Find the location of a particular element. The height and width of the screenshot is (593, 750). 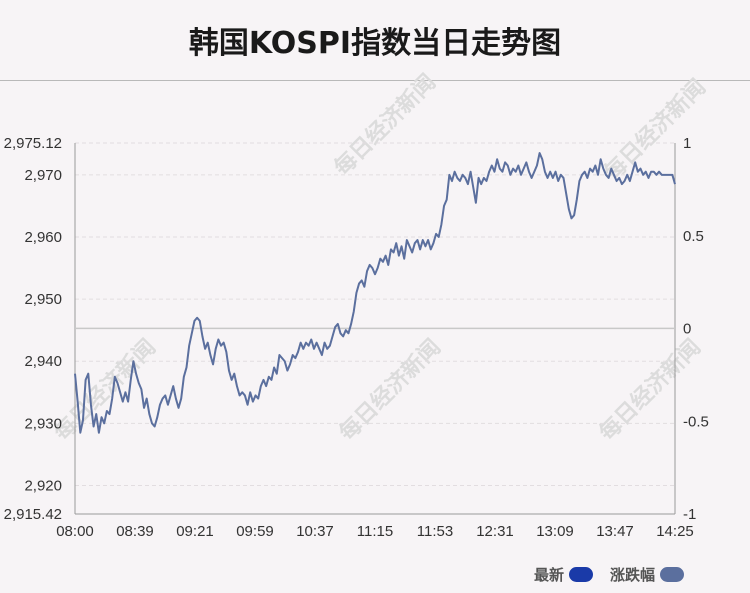

y-tick-label: 2,970 is located at coordinates (43, 175).